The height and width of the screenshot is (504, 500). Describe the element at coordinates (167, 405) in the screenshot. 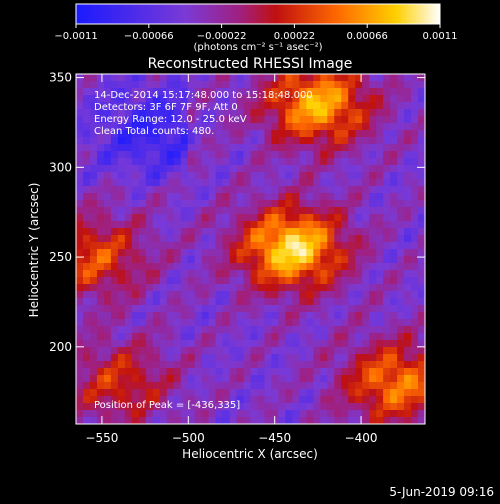

I see `peak-label: Position of Peak = [-436,335]` at that location.